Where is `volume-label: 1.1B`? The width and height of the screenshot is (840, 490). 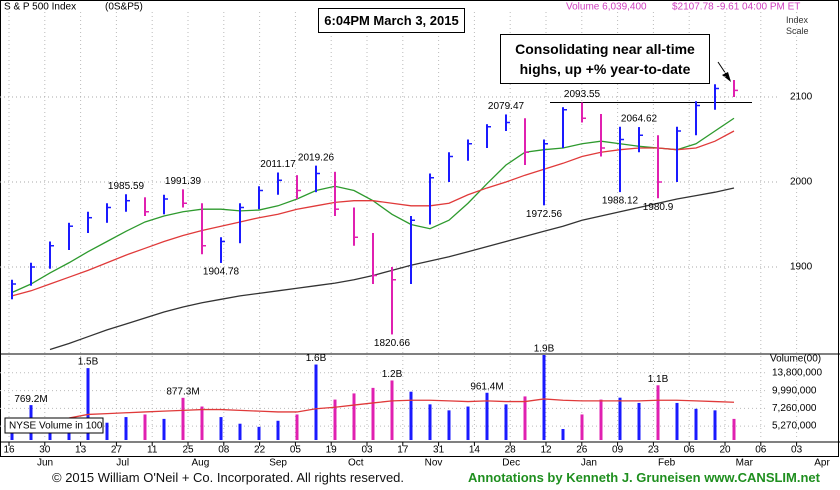
volume-label: 1.1B is located at coordinates (658, 379).